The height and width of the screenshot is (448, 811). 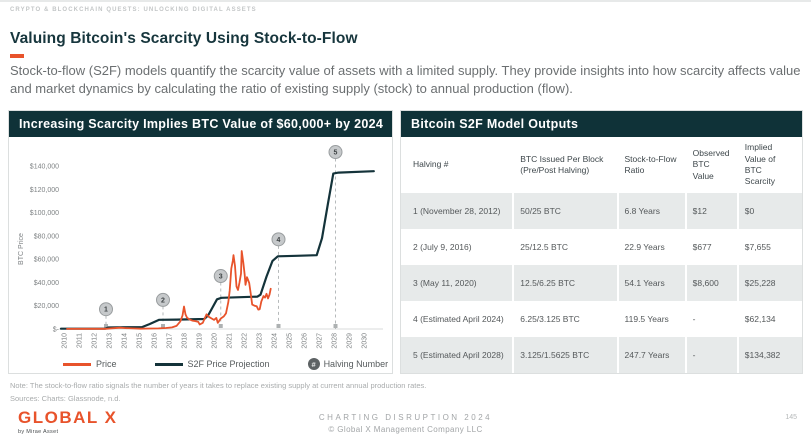 I want to click on y-tick-label: $120,000, so click(x=44, y=190).